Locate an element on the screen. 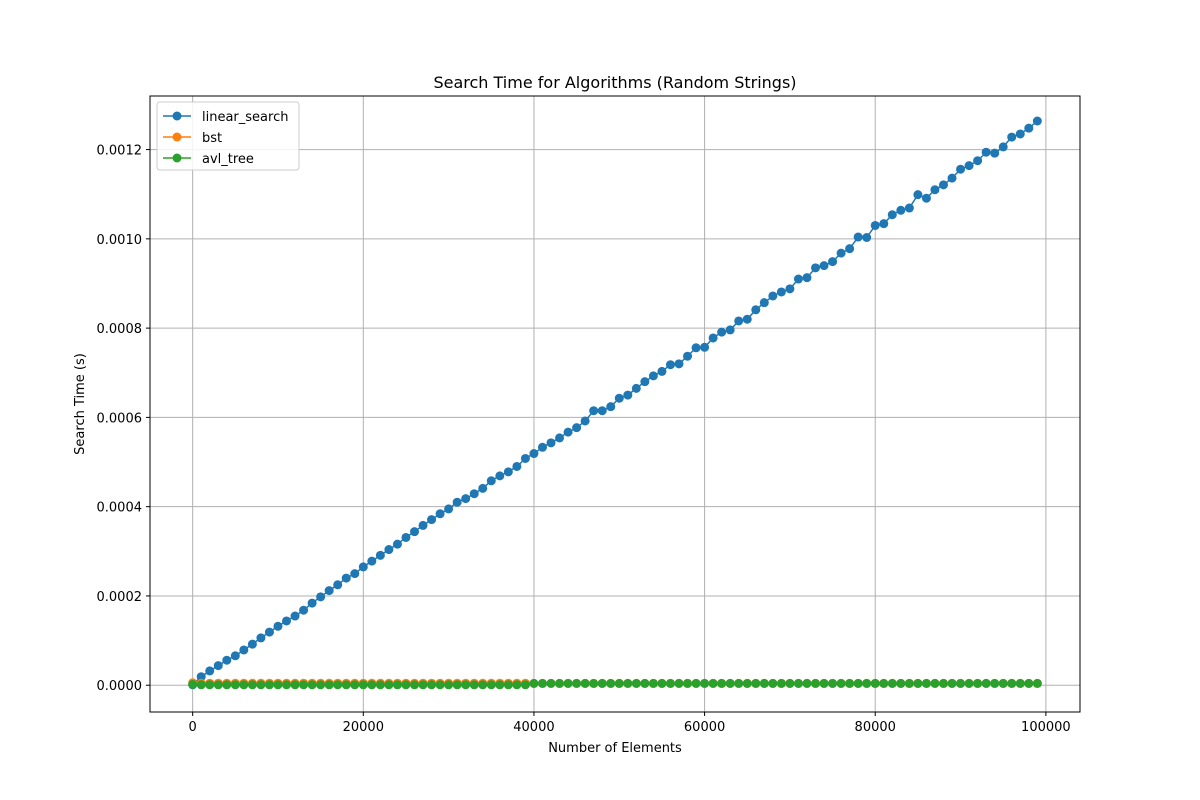 The height and width of the screenshot is (800, 1200). x-tick-label: 40000 is located at coordinates (533, 727).